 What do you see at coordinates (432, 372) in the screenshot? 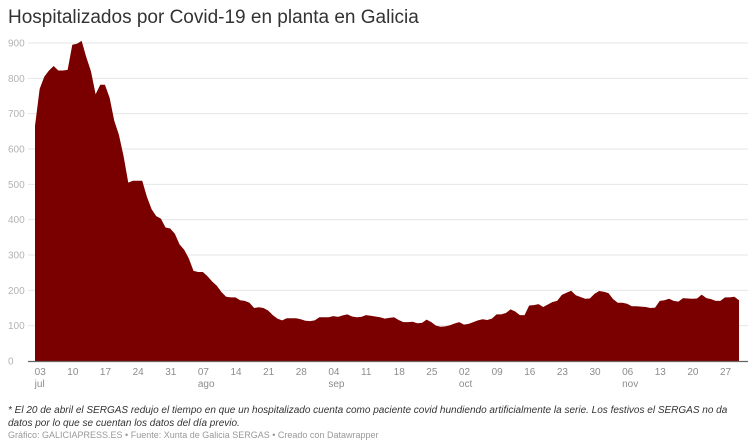
I see `x-tick-label: 25` at bounding box center [432, 372].